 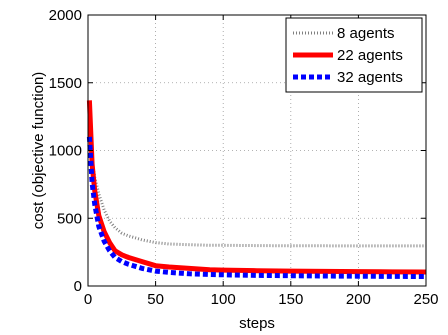 I want to click on x-tick-label: 200, so click(x=358, y=299).